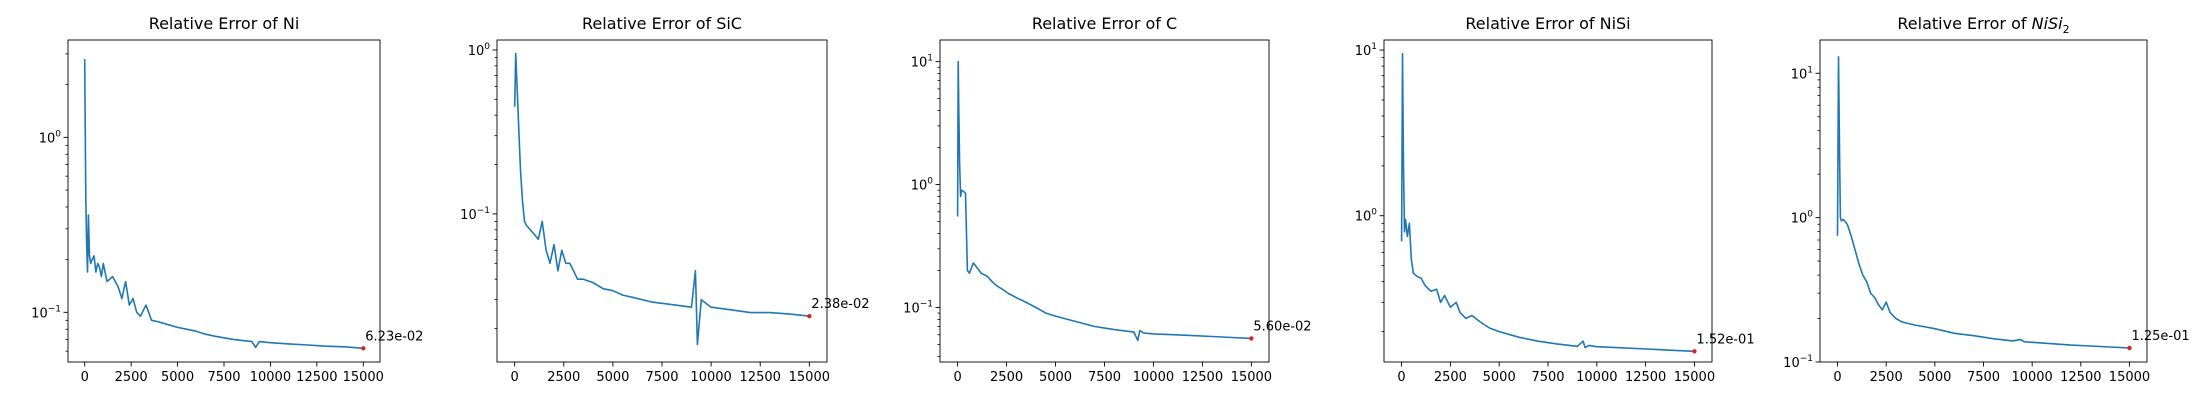  Describe the element at coordinates (2160, 336) in the screenshot. I see `final-value-label: 1.25e-01` at that location.